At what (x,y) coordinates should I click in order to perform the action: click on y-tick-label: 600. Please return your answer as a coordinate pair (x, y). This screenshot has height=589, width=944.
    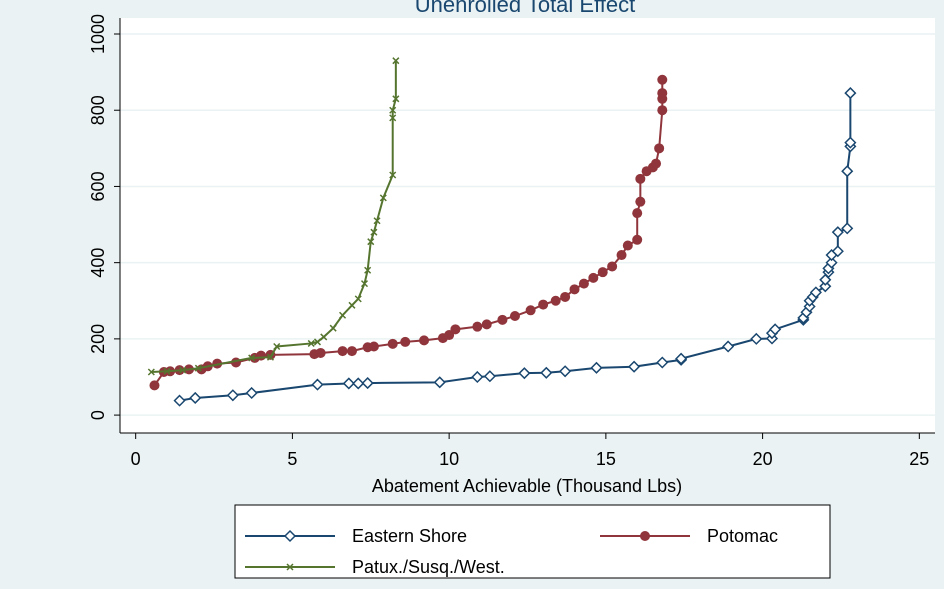
    Looking at the image, I should click on (98, 186).